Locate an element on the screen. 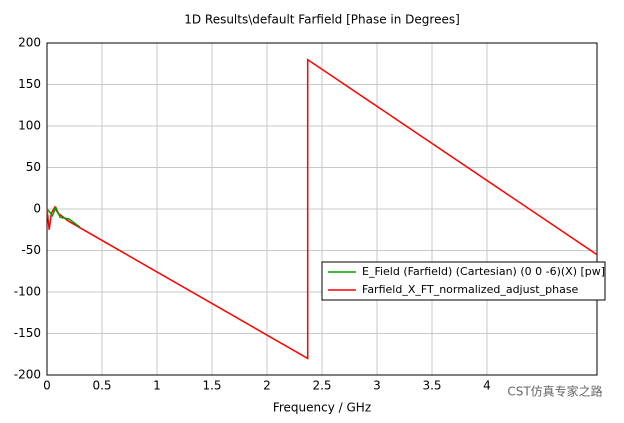  x-axis-label: Frequency / GHz is located at coordinates (322, 408).